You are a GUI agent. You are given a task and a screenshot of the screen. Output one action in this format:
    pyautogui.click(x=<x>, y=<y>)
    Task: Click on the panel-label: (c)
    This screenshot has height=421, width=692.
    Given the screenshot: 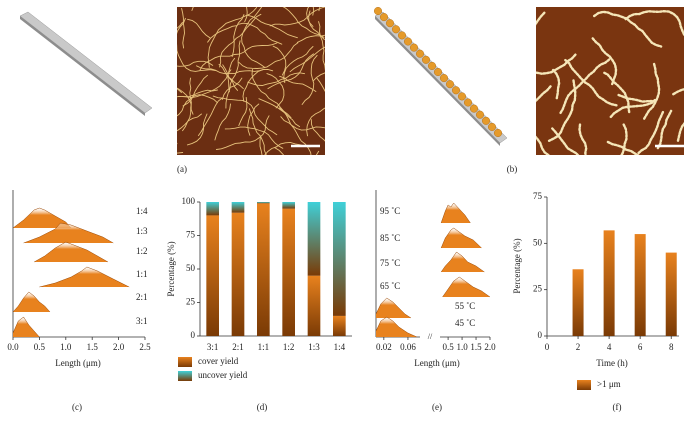 What is the action you would take?
    pyautogui.click(x=77, y=407)
    